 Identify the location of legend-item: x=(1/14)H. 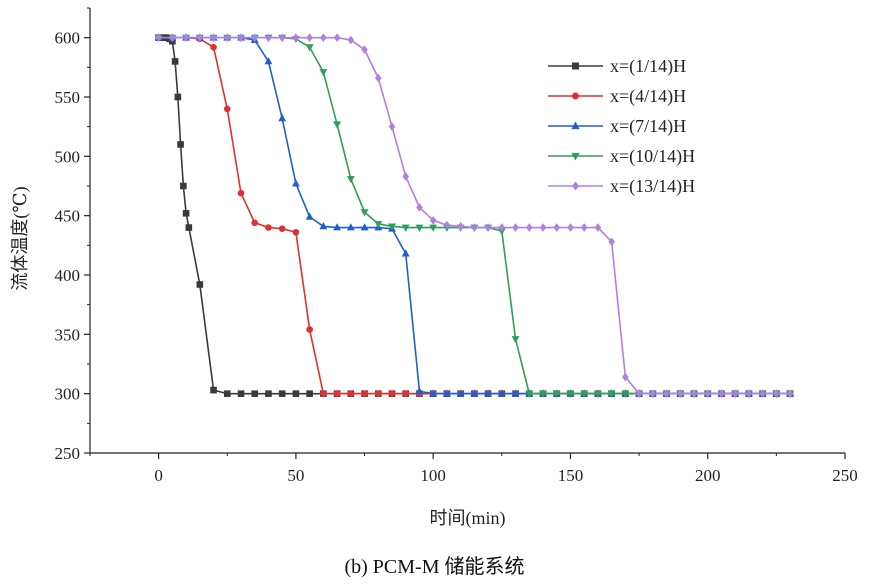
(617, 66).